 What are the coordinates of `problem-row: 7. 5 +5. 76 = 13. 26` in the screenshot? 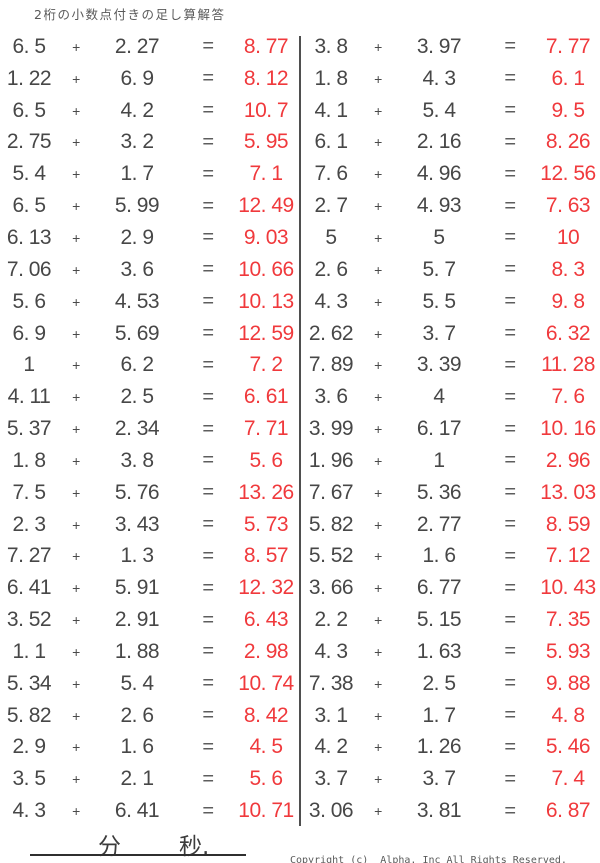 It's located at (149, 493).